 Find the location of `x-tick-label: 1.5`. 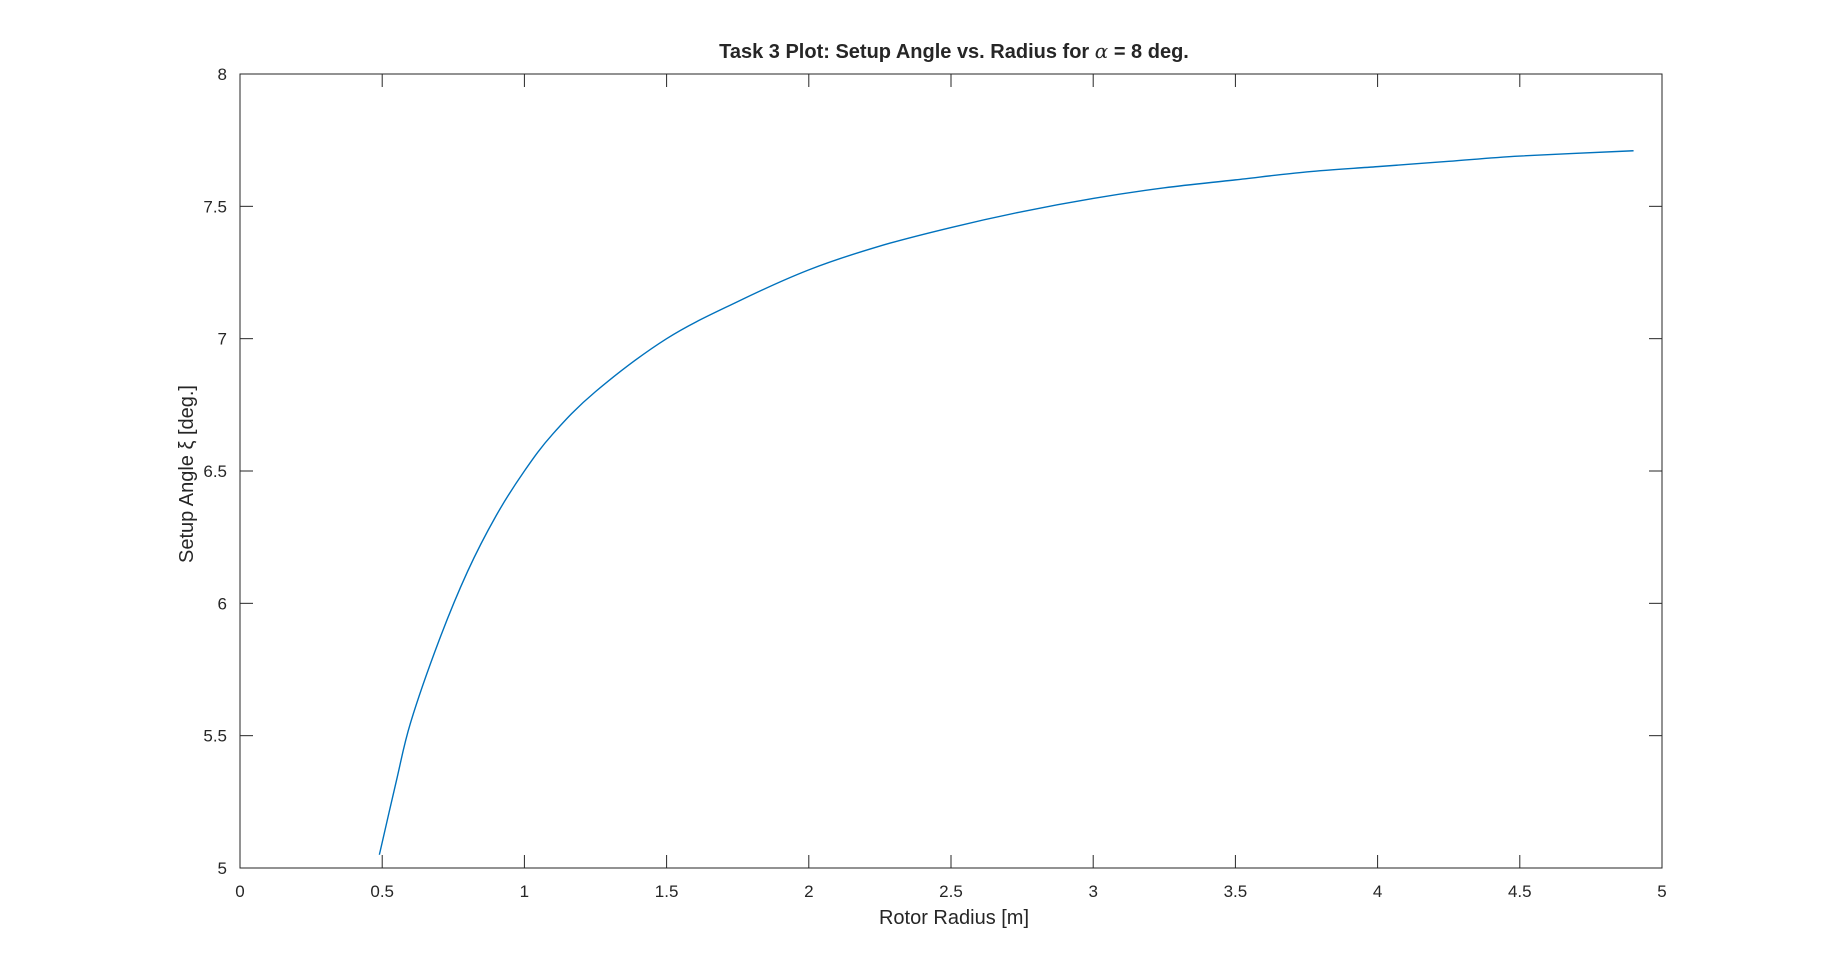

x-tick-label: 1.5 is located at coordinates (667, 891).